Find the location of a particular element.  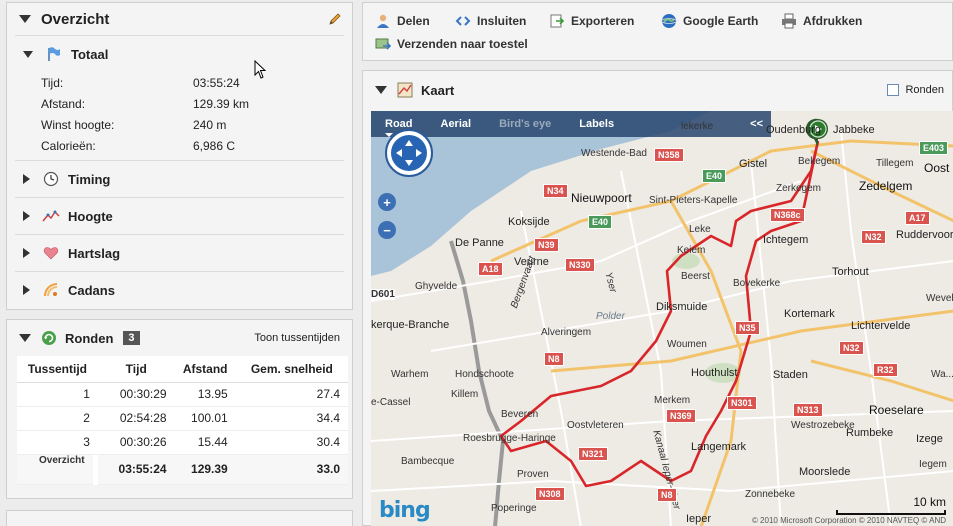

road-shield: N301 is located at coordinates (742, 403).